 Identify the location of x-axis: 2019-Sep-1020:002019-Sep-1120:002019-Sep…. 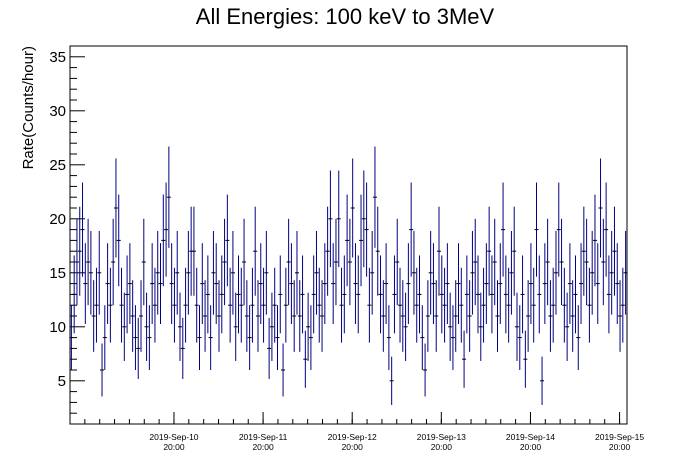
(356, 432).